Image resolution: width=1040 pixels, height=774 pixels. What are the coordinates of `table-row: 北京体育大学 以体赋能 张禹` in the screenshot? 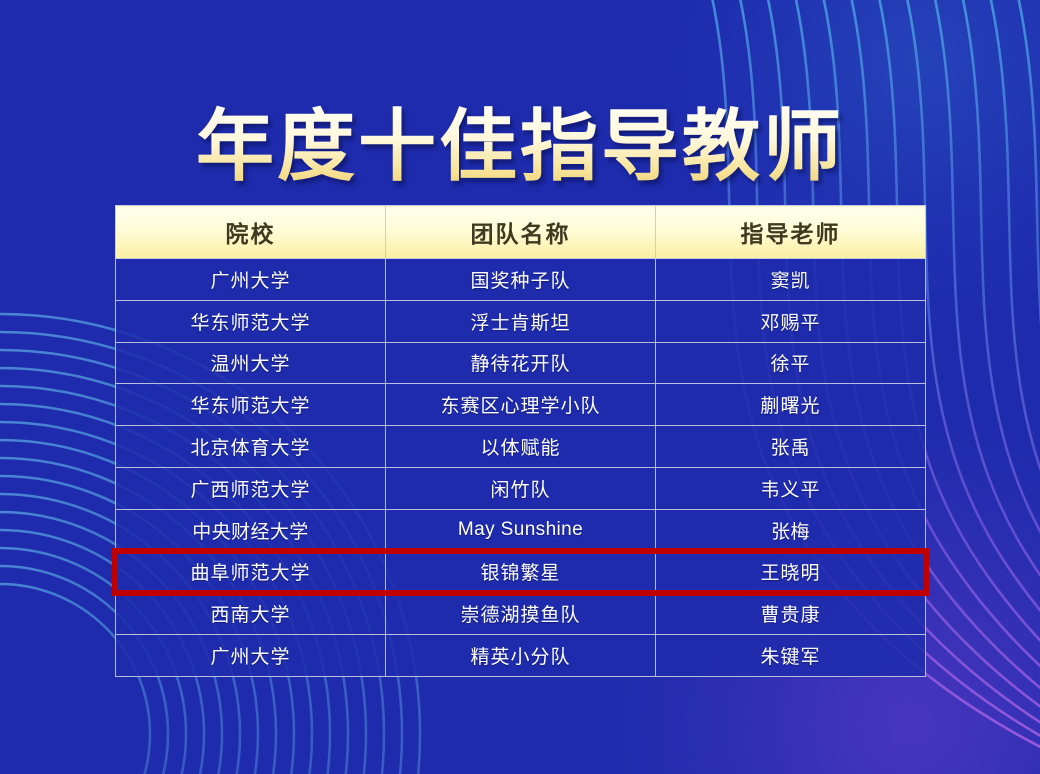 It's located at (520, 446).